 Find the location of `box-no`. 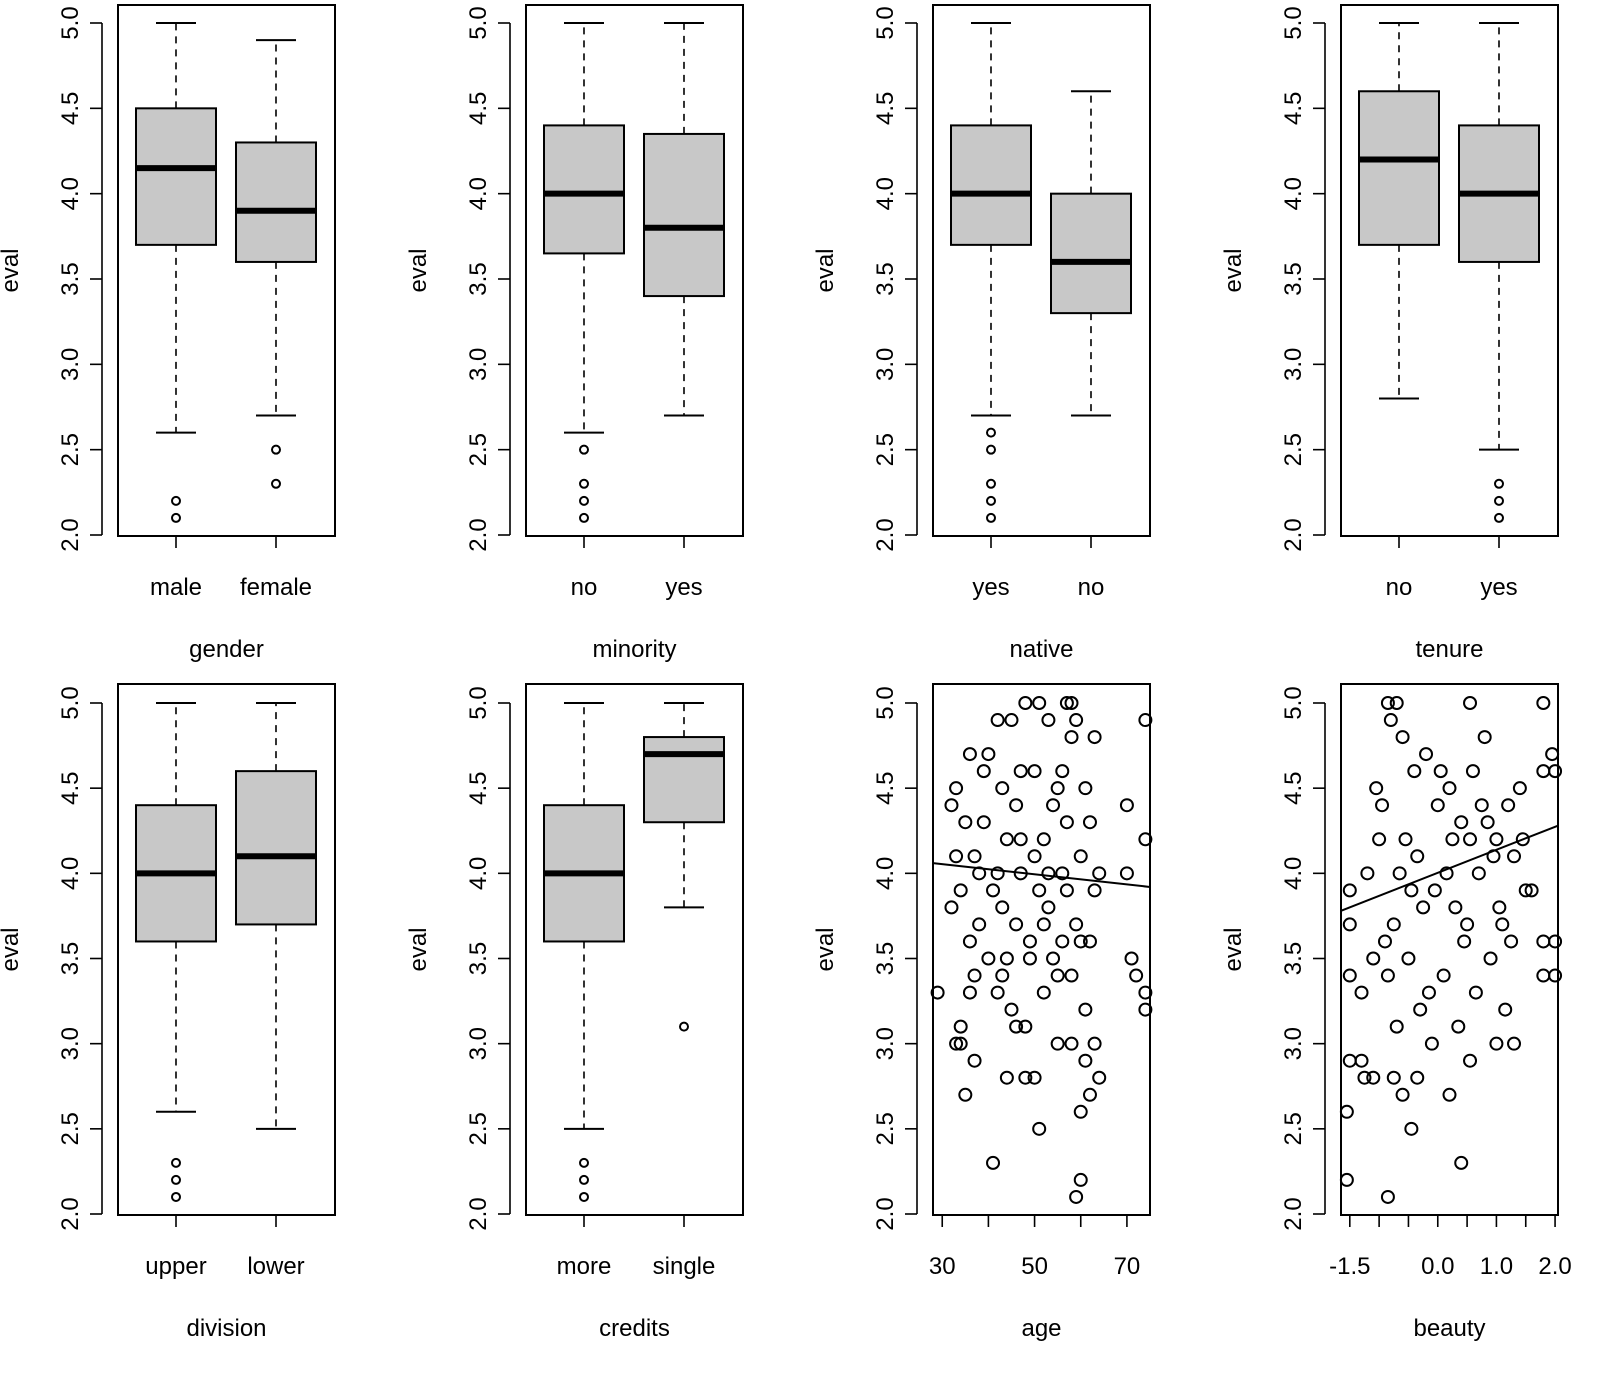

box-no is located at coordinates (1399, 211).